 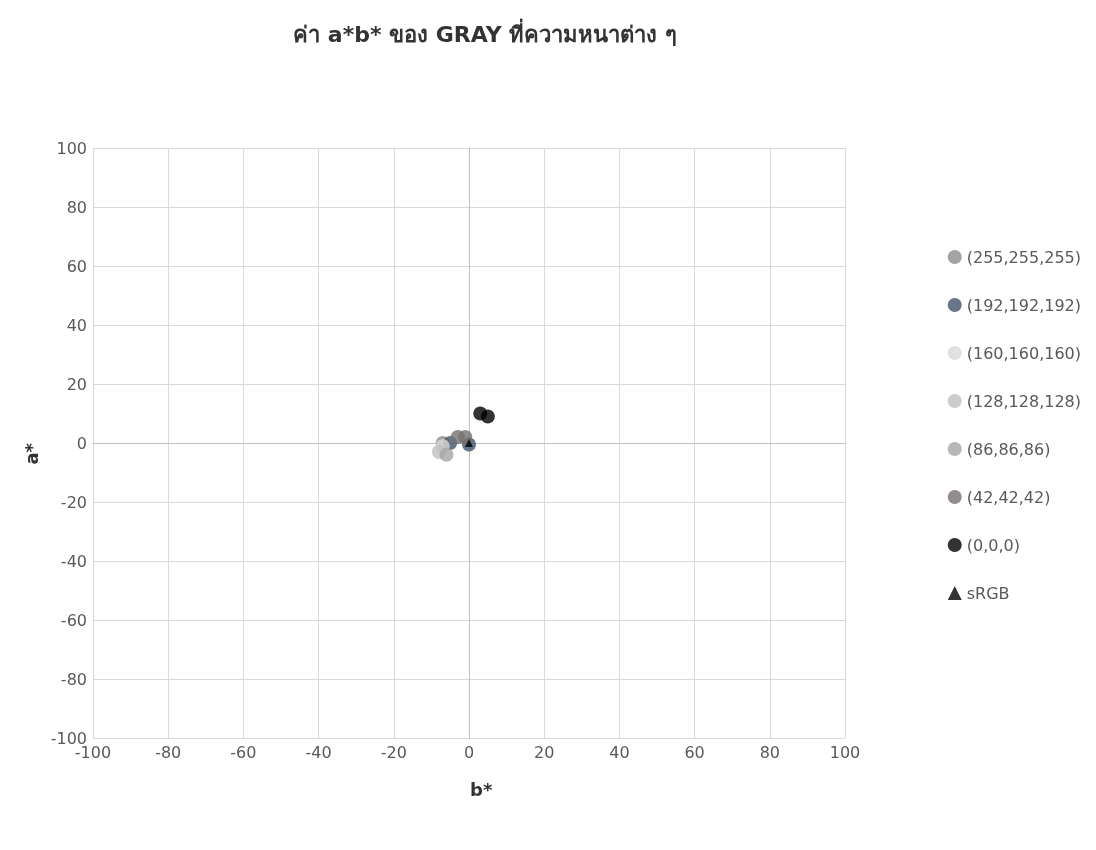 I want to click on x-tick-label: -60, so click(x=243, y=752).